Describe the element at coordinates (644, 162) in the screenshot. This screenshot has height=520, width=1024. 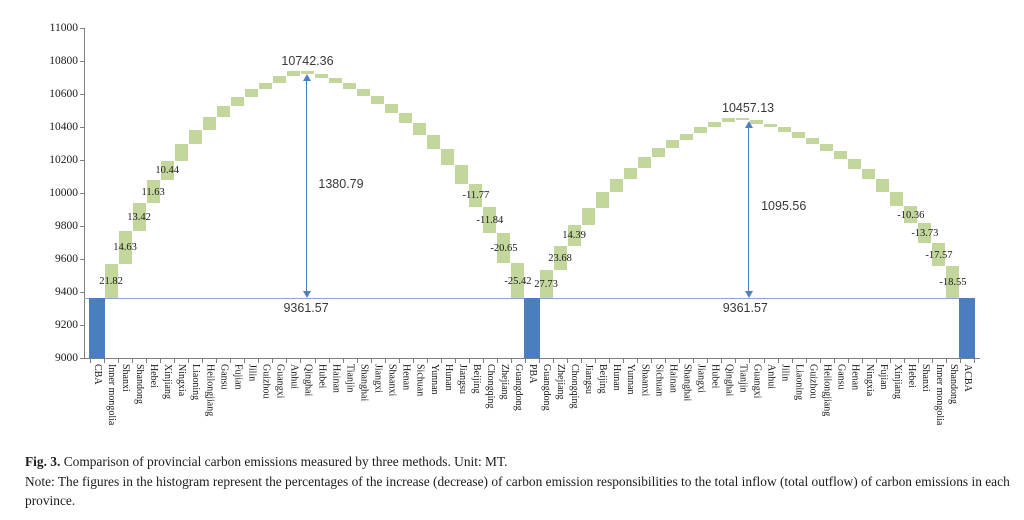
I see `delta-bar-shaanxi` at that location.